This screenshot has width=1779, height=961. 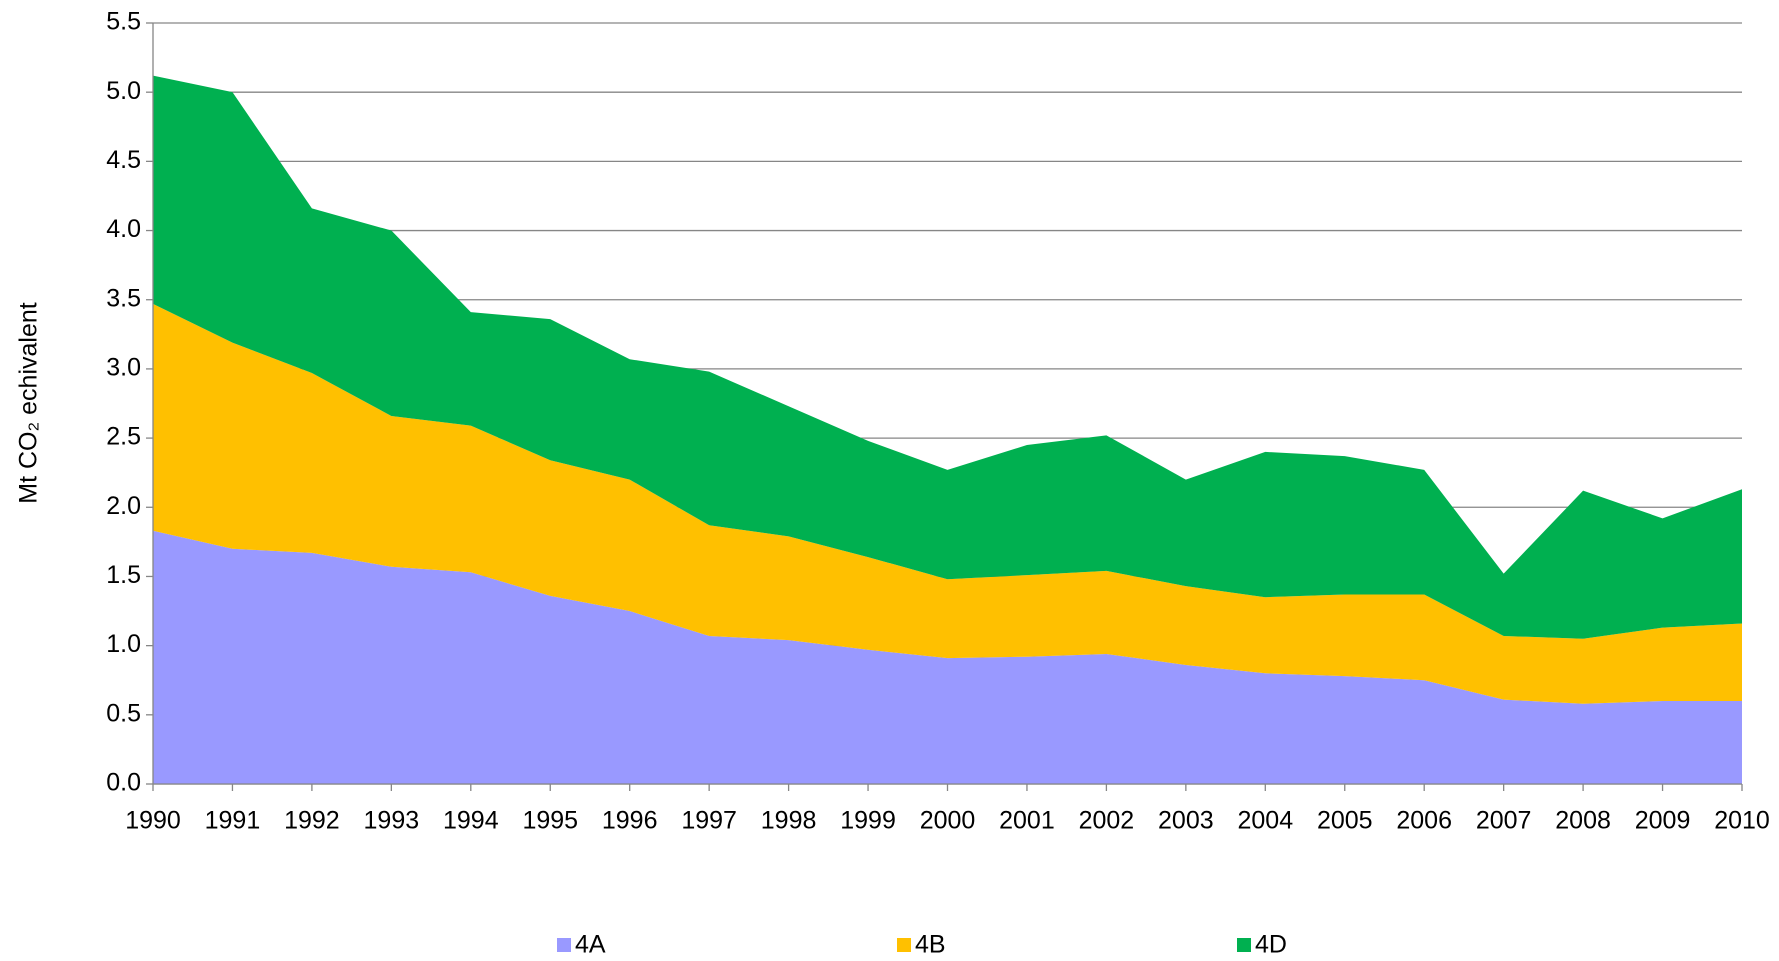 What do you see at coordinates (1424, 821) in the screenshot?
I see `x-tick-label: 2006` at bounding box center [1424, 821].